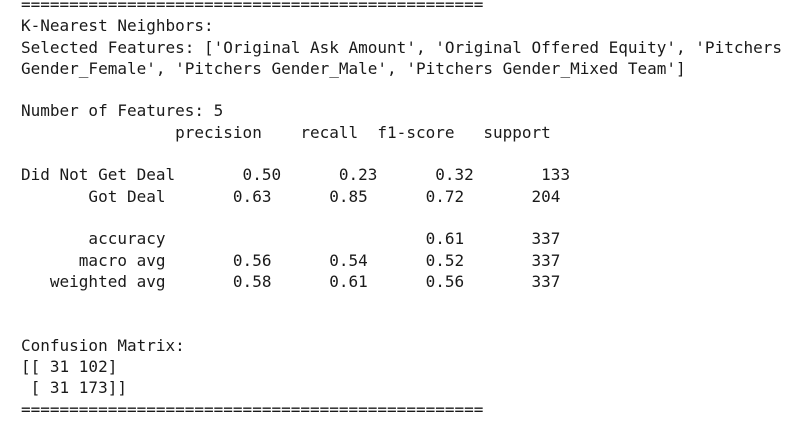  I want to click on report-row-macro-avg: macro avg 0.56 0.54 0.52 337, so click(291, 260).